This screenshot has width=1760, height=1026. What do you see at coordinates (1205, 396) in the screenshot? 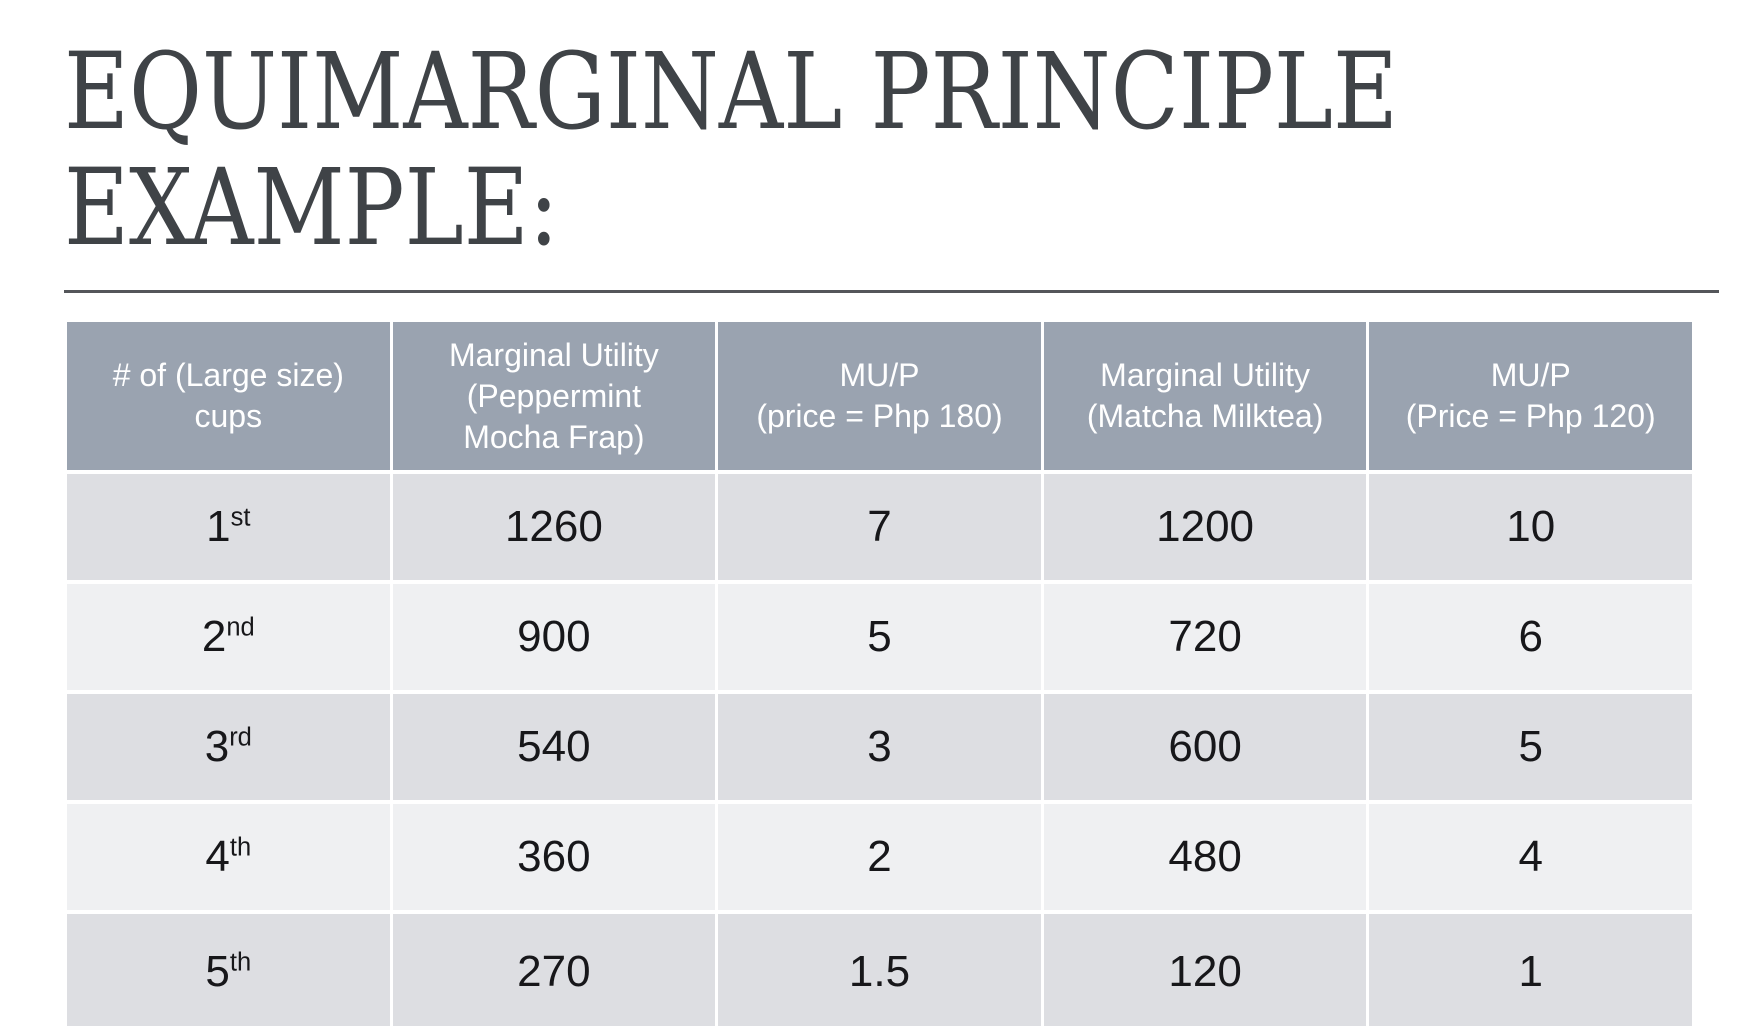
I see `table-header-mu-matcha: Marginal Utility (Matcha Milktea)` at bounding box center [1205, 396].